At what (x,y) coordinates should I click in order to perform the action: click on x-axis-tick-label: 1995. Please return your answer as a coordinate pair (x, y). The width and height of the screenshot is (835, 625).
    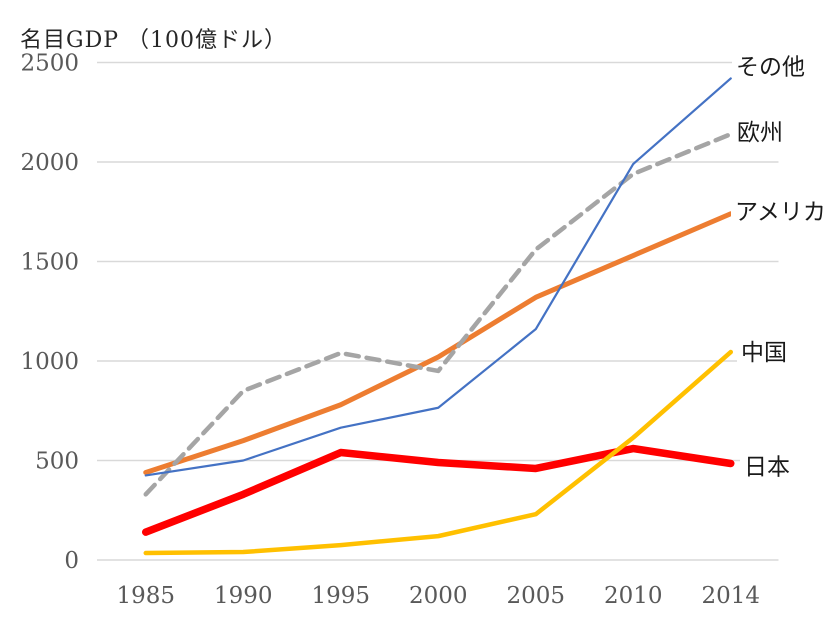
    Looking at the image, I should click on (340, 596).